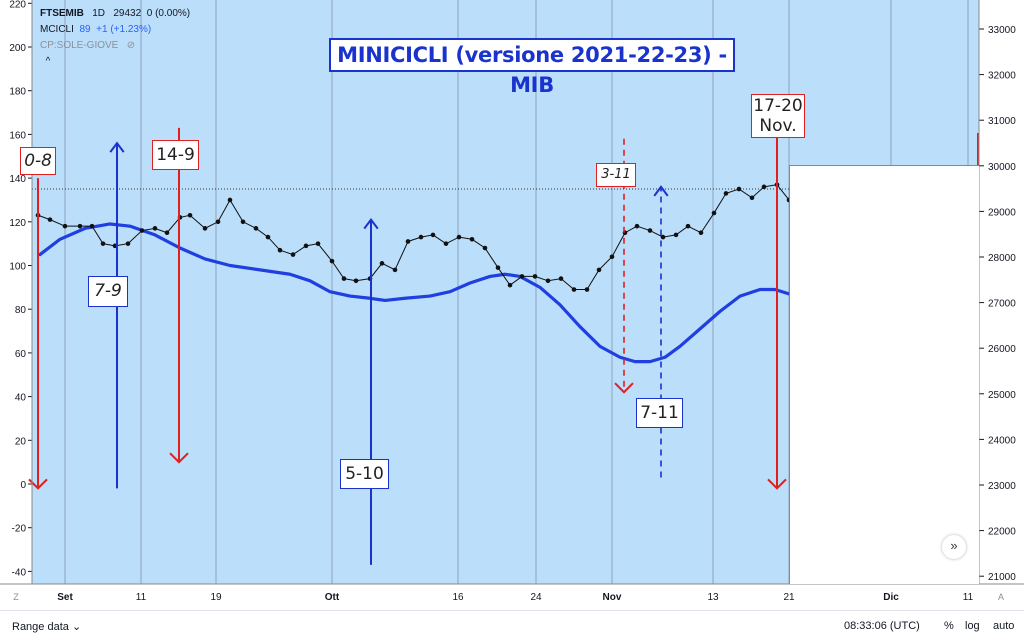 This screenshot has height=640, width=1024. I want to click on right-tick-label: 21000, so click(1002, 577).